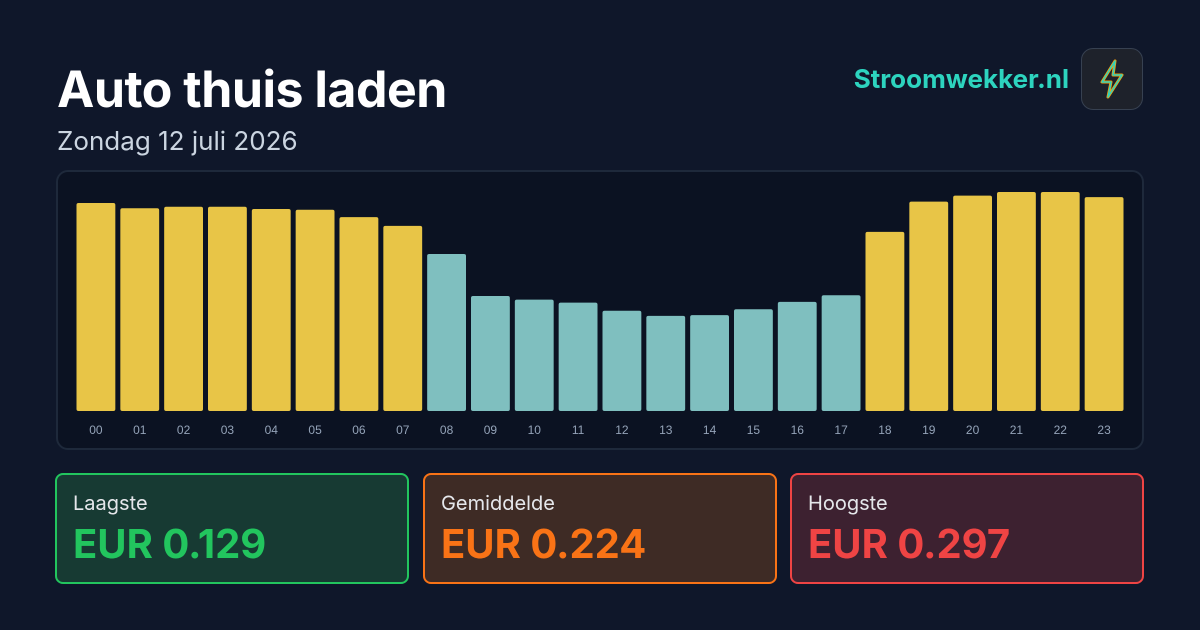 The width and height of the screenshot is (1200, 630). Describe the element at coordinates (498, 503) in the screenshot. I see `stat-label: Gemiddelde` at that location.